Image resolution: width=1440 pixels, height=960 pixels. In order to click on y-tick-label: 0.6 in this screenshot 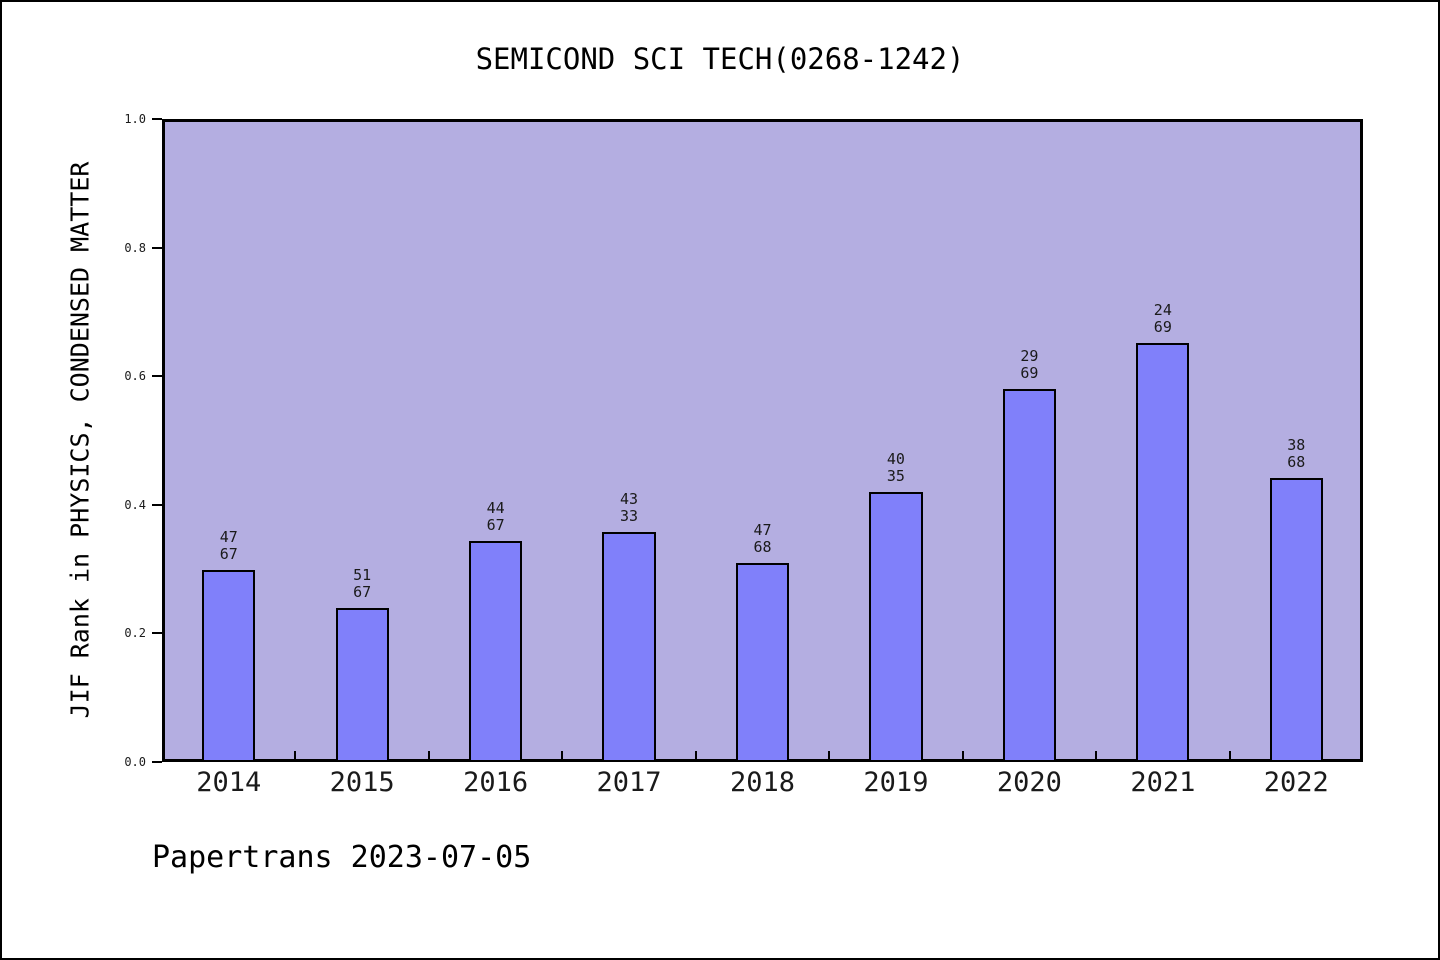, I will do `click(135, 376)`.